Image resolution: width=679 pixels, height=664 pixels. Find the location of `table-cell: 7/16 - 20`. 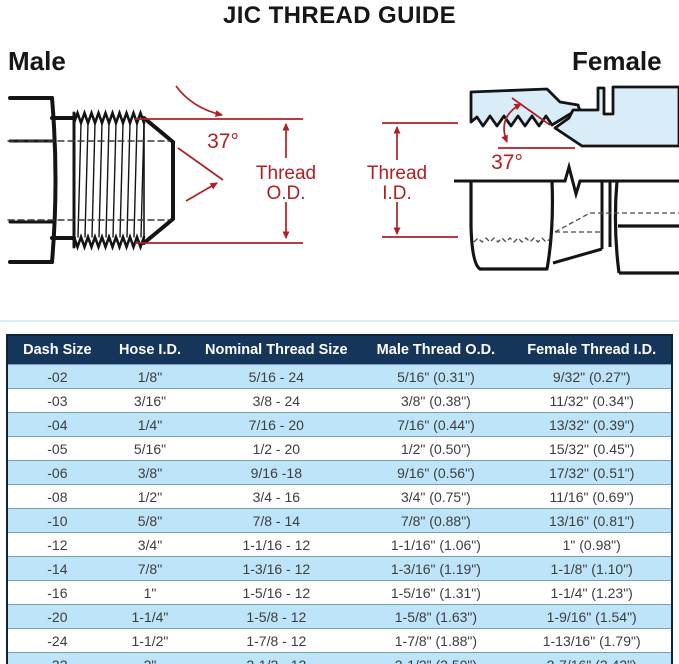

table-cell: 7/16 - 20 is located at coordinates (276, 424).